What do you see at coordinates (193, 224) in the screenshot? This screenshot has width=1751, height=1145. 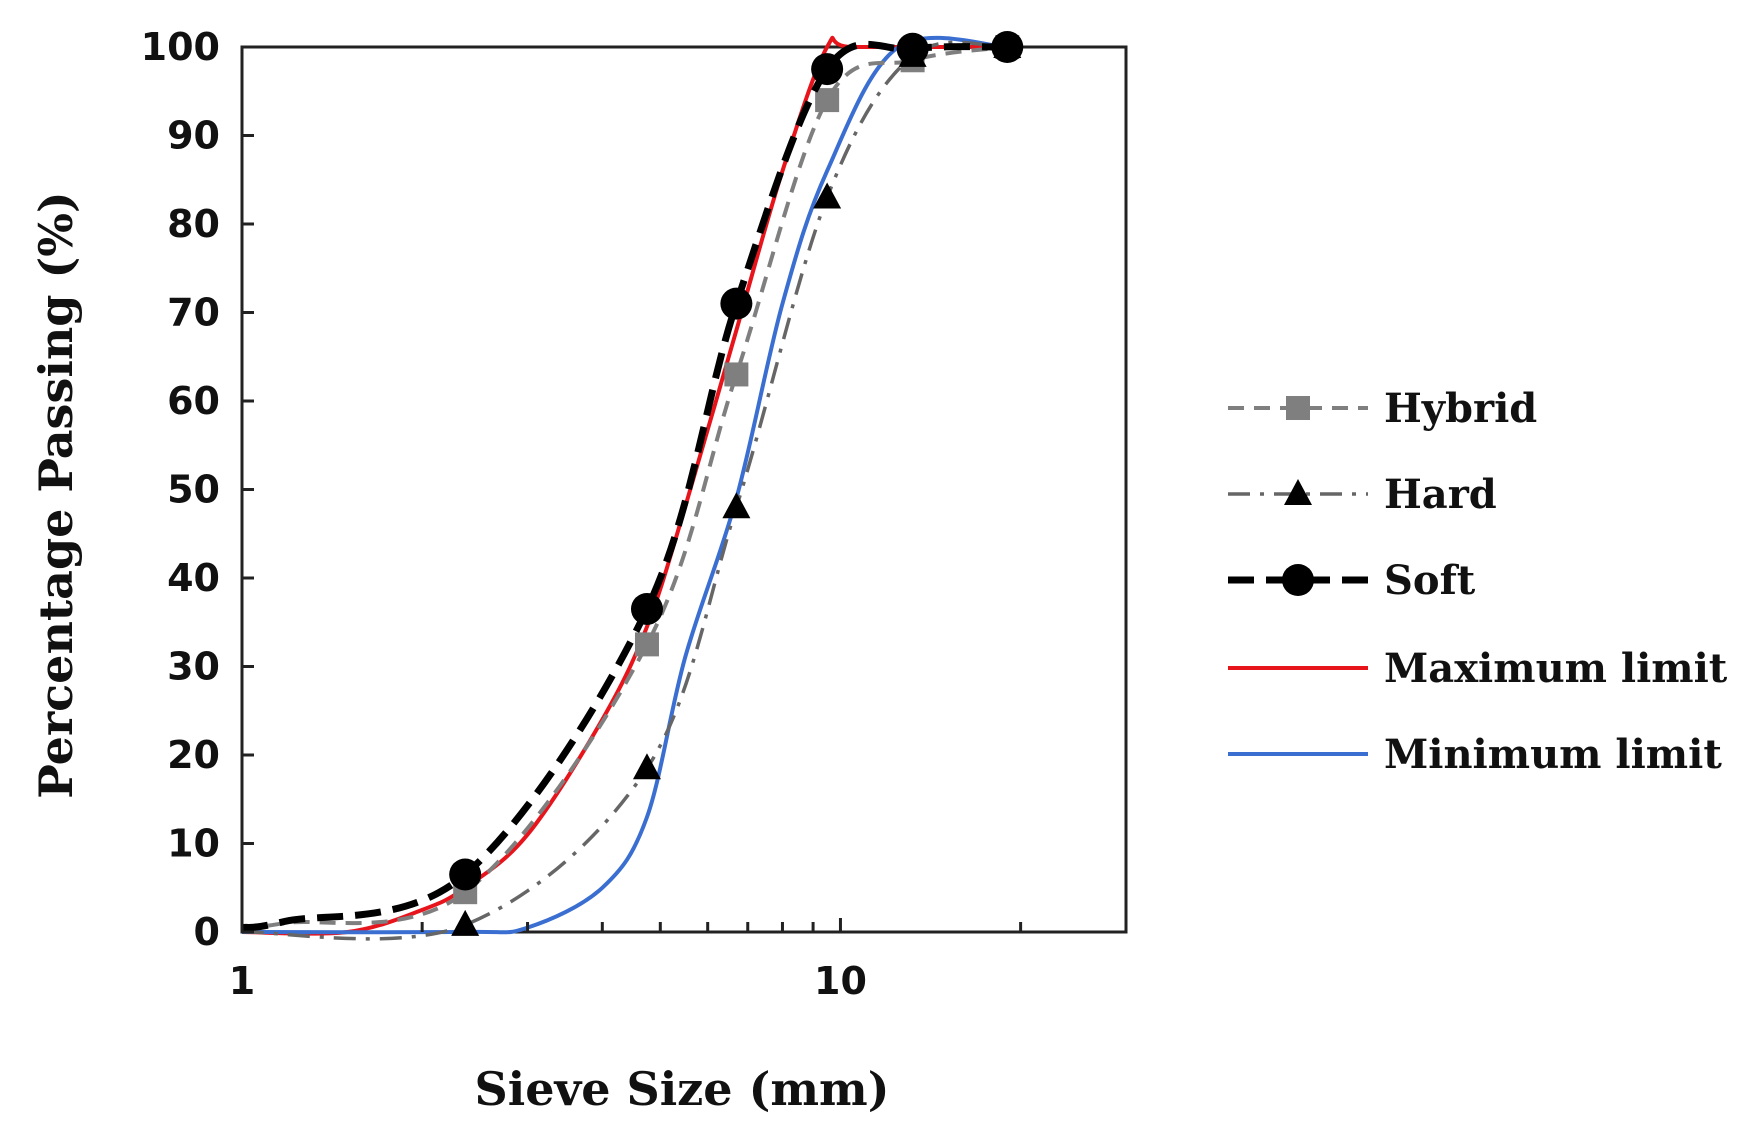 I see `y-tick-label: 80` at bounding box center [193, 224].